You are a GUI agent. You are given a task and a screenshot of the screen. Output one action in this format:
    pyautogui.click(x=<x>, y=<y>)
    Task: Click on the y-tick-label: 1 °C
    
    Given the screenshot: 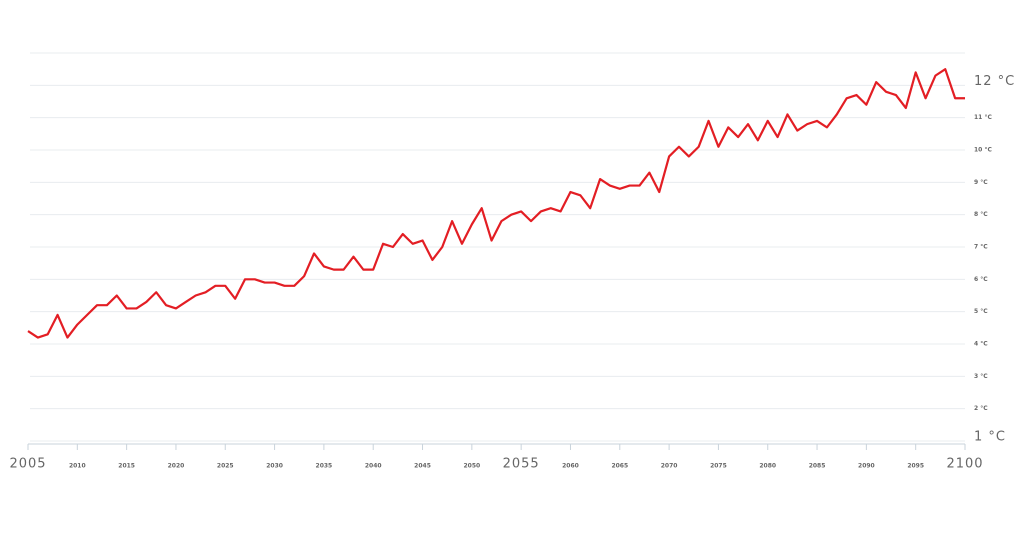 What is the action you would take?
    pyautogui.click(x=990, y=437)
    